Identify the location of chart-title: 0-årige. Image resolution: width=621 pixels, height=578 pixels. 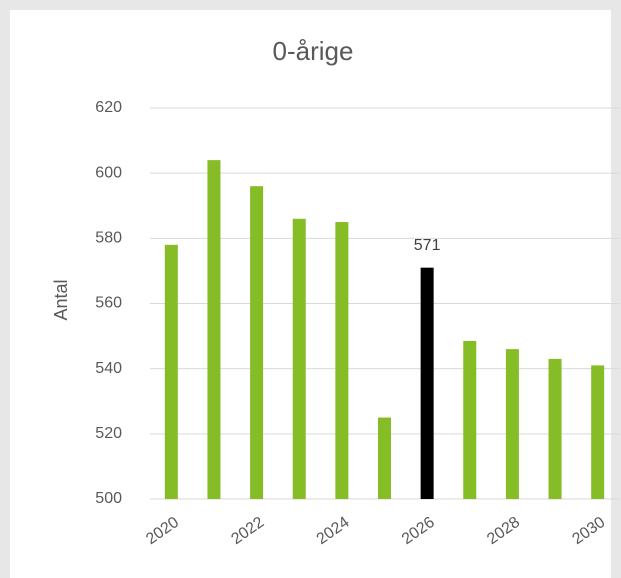
(313, 51).